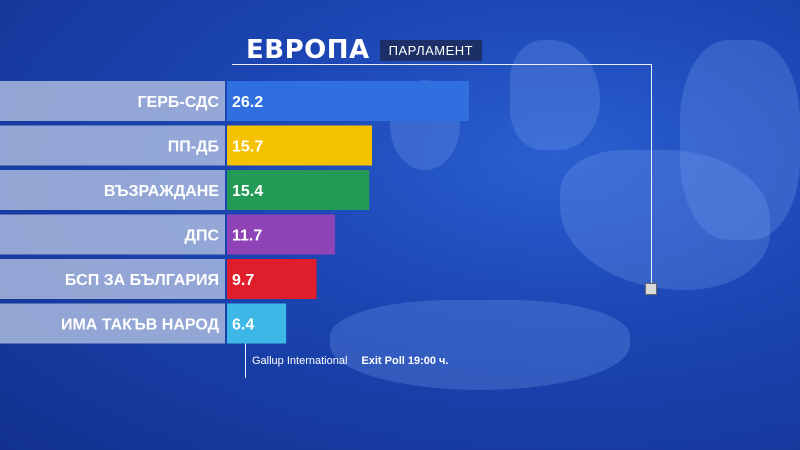  I want to click on chart-subtitle: ПАРЛАМЕНТ, so click(431, 50).